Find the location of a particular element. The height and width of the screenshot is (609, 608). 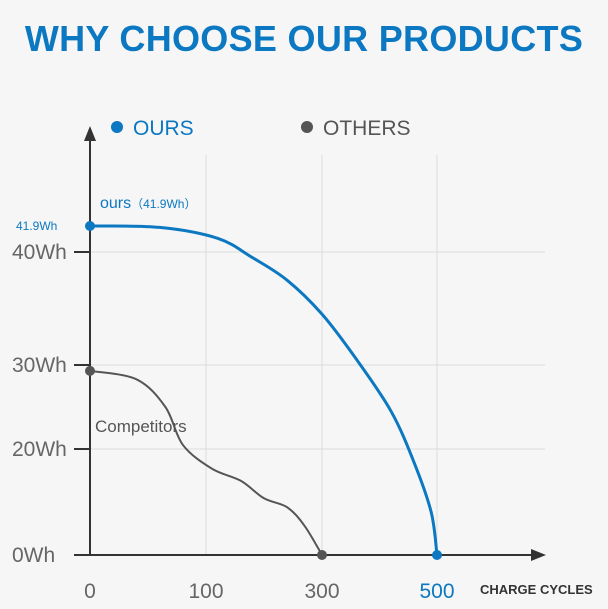

legend-marker-others is located at coordinates (307, 127).